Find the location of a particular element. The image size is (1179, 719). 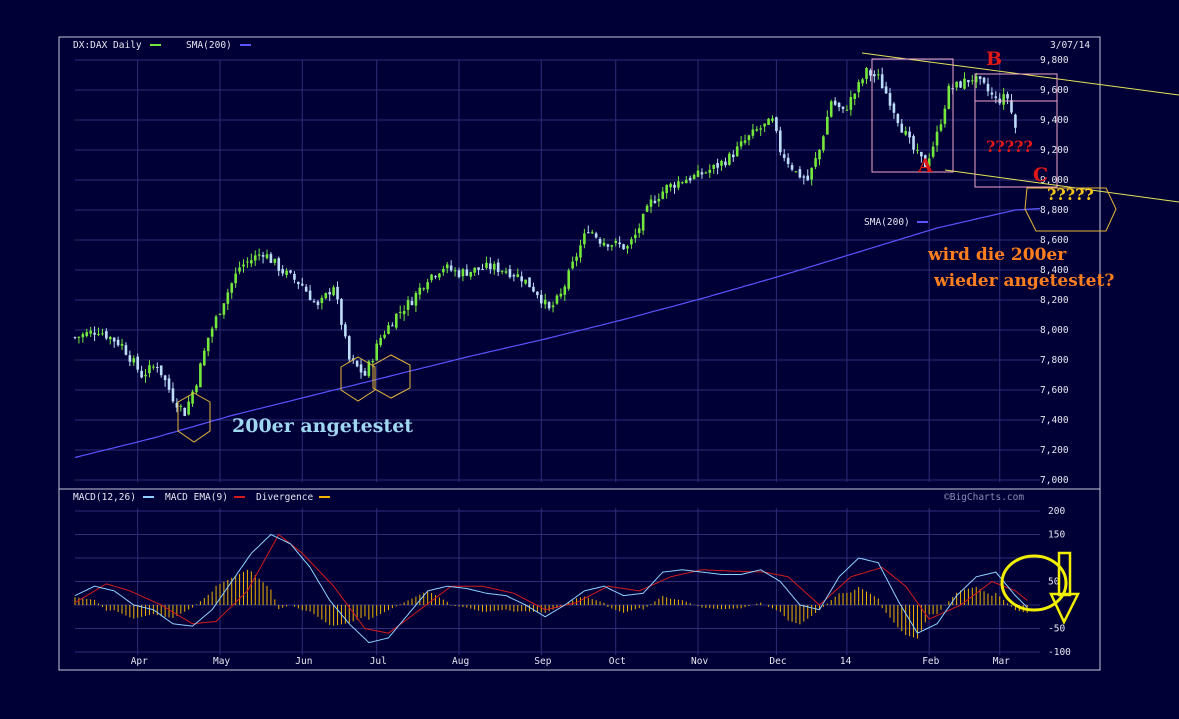

divergence-legend-label: Divergence is located at coordinates (284, 497).